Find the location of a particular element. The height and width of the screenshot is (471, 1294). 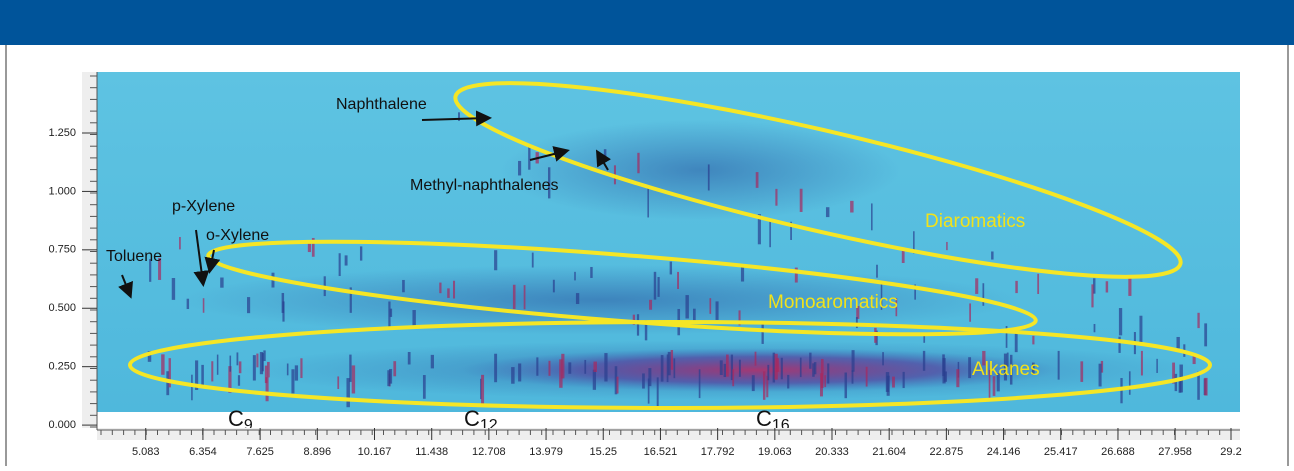

y-tick-label: 0.500 is located at coordinates (62, 308).